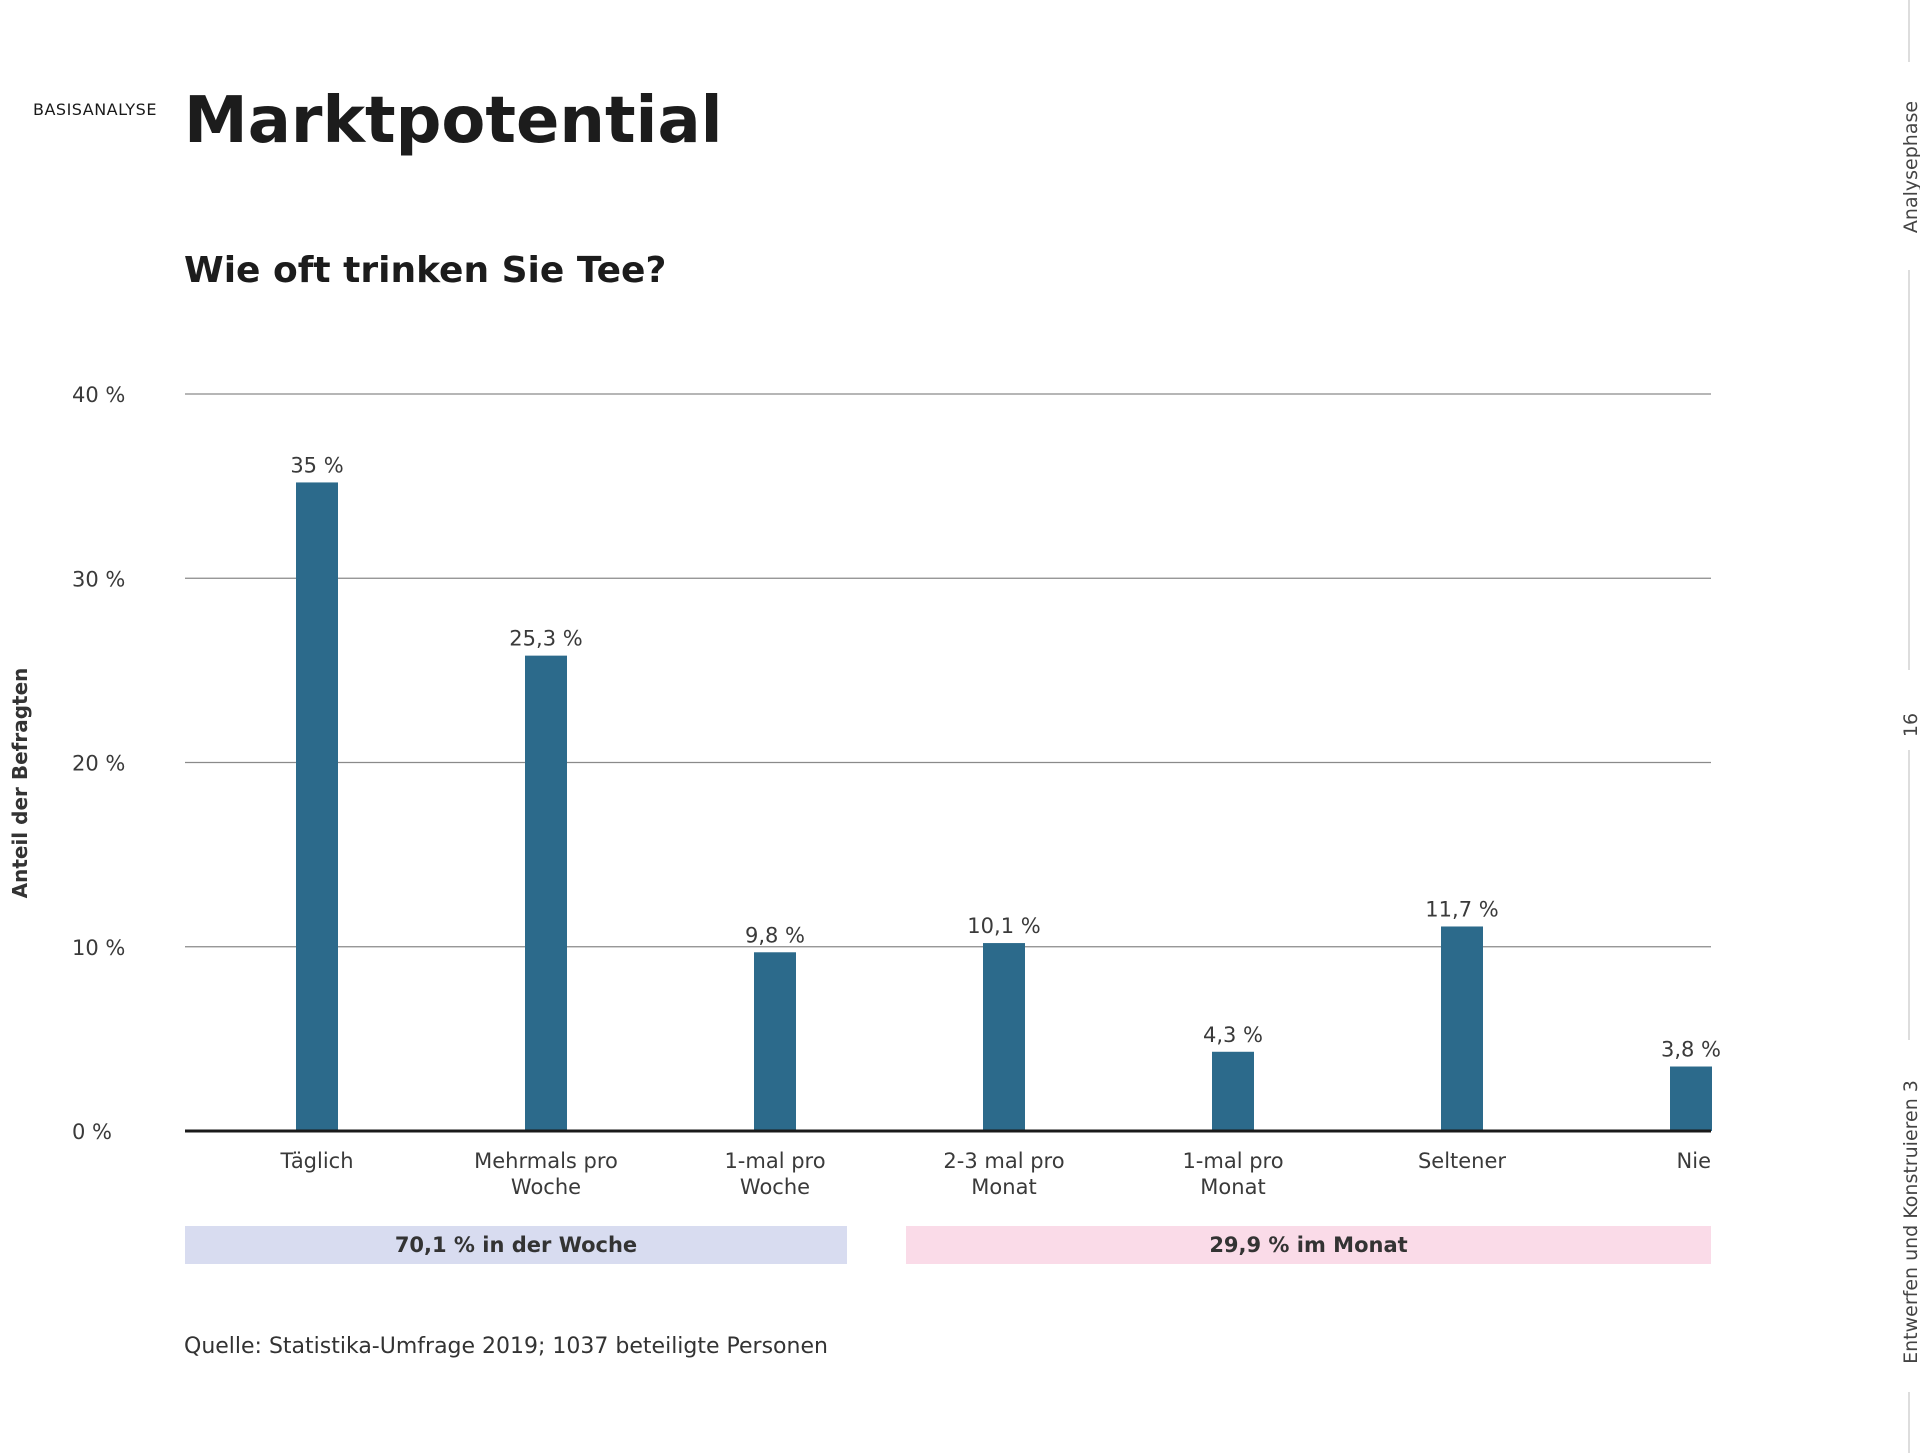  I want to click on page-number: 16, so click(1910, 725).